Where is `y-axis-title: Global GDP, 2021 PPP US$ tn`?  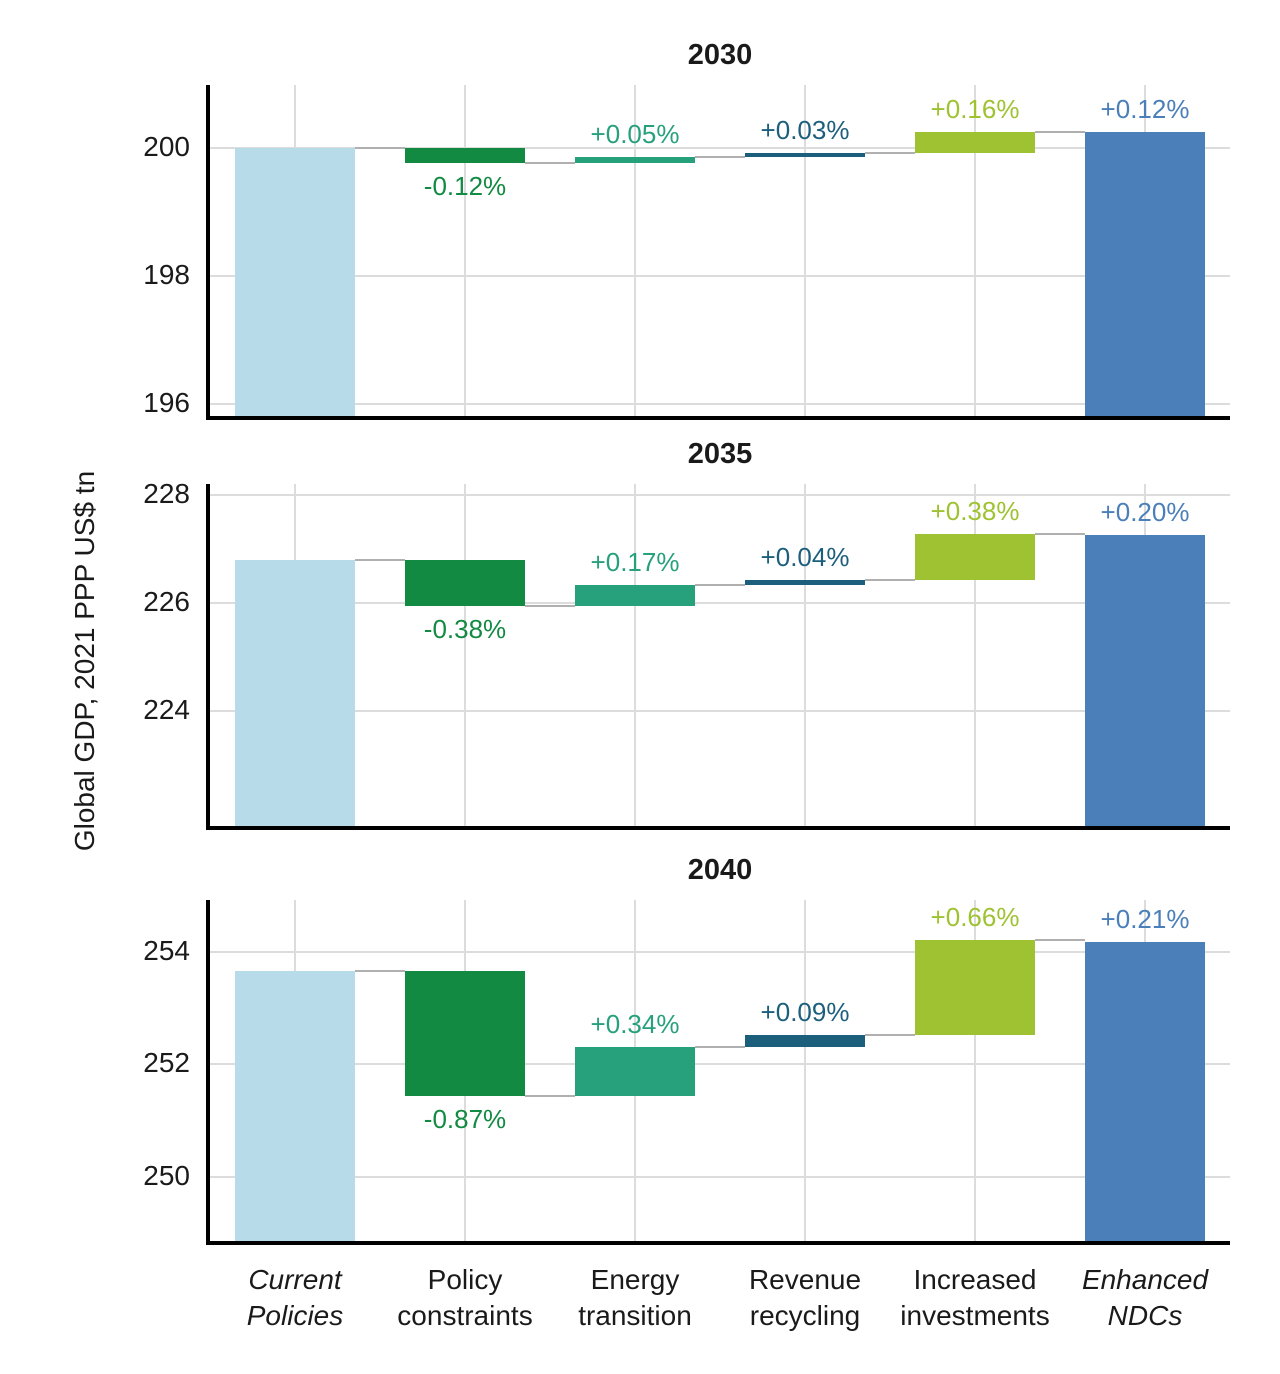 y-axis-title: Global GDP, 2021 PPP US$ tn is located at coordinates (84, 661).